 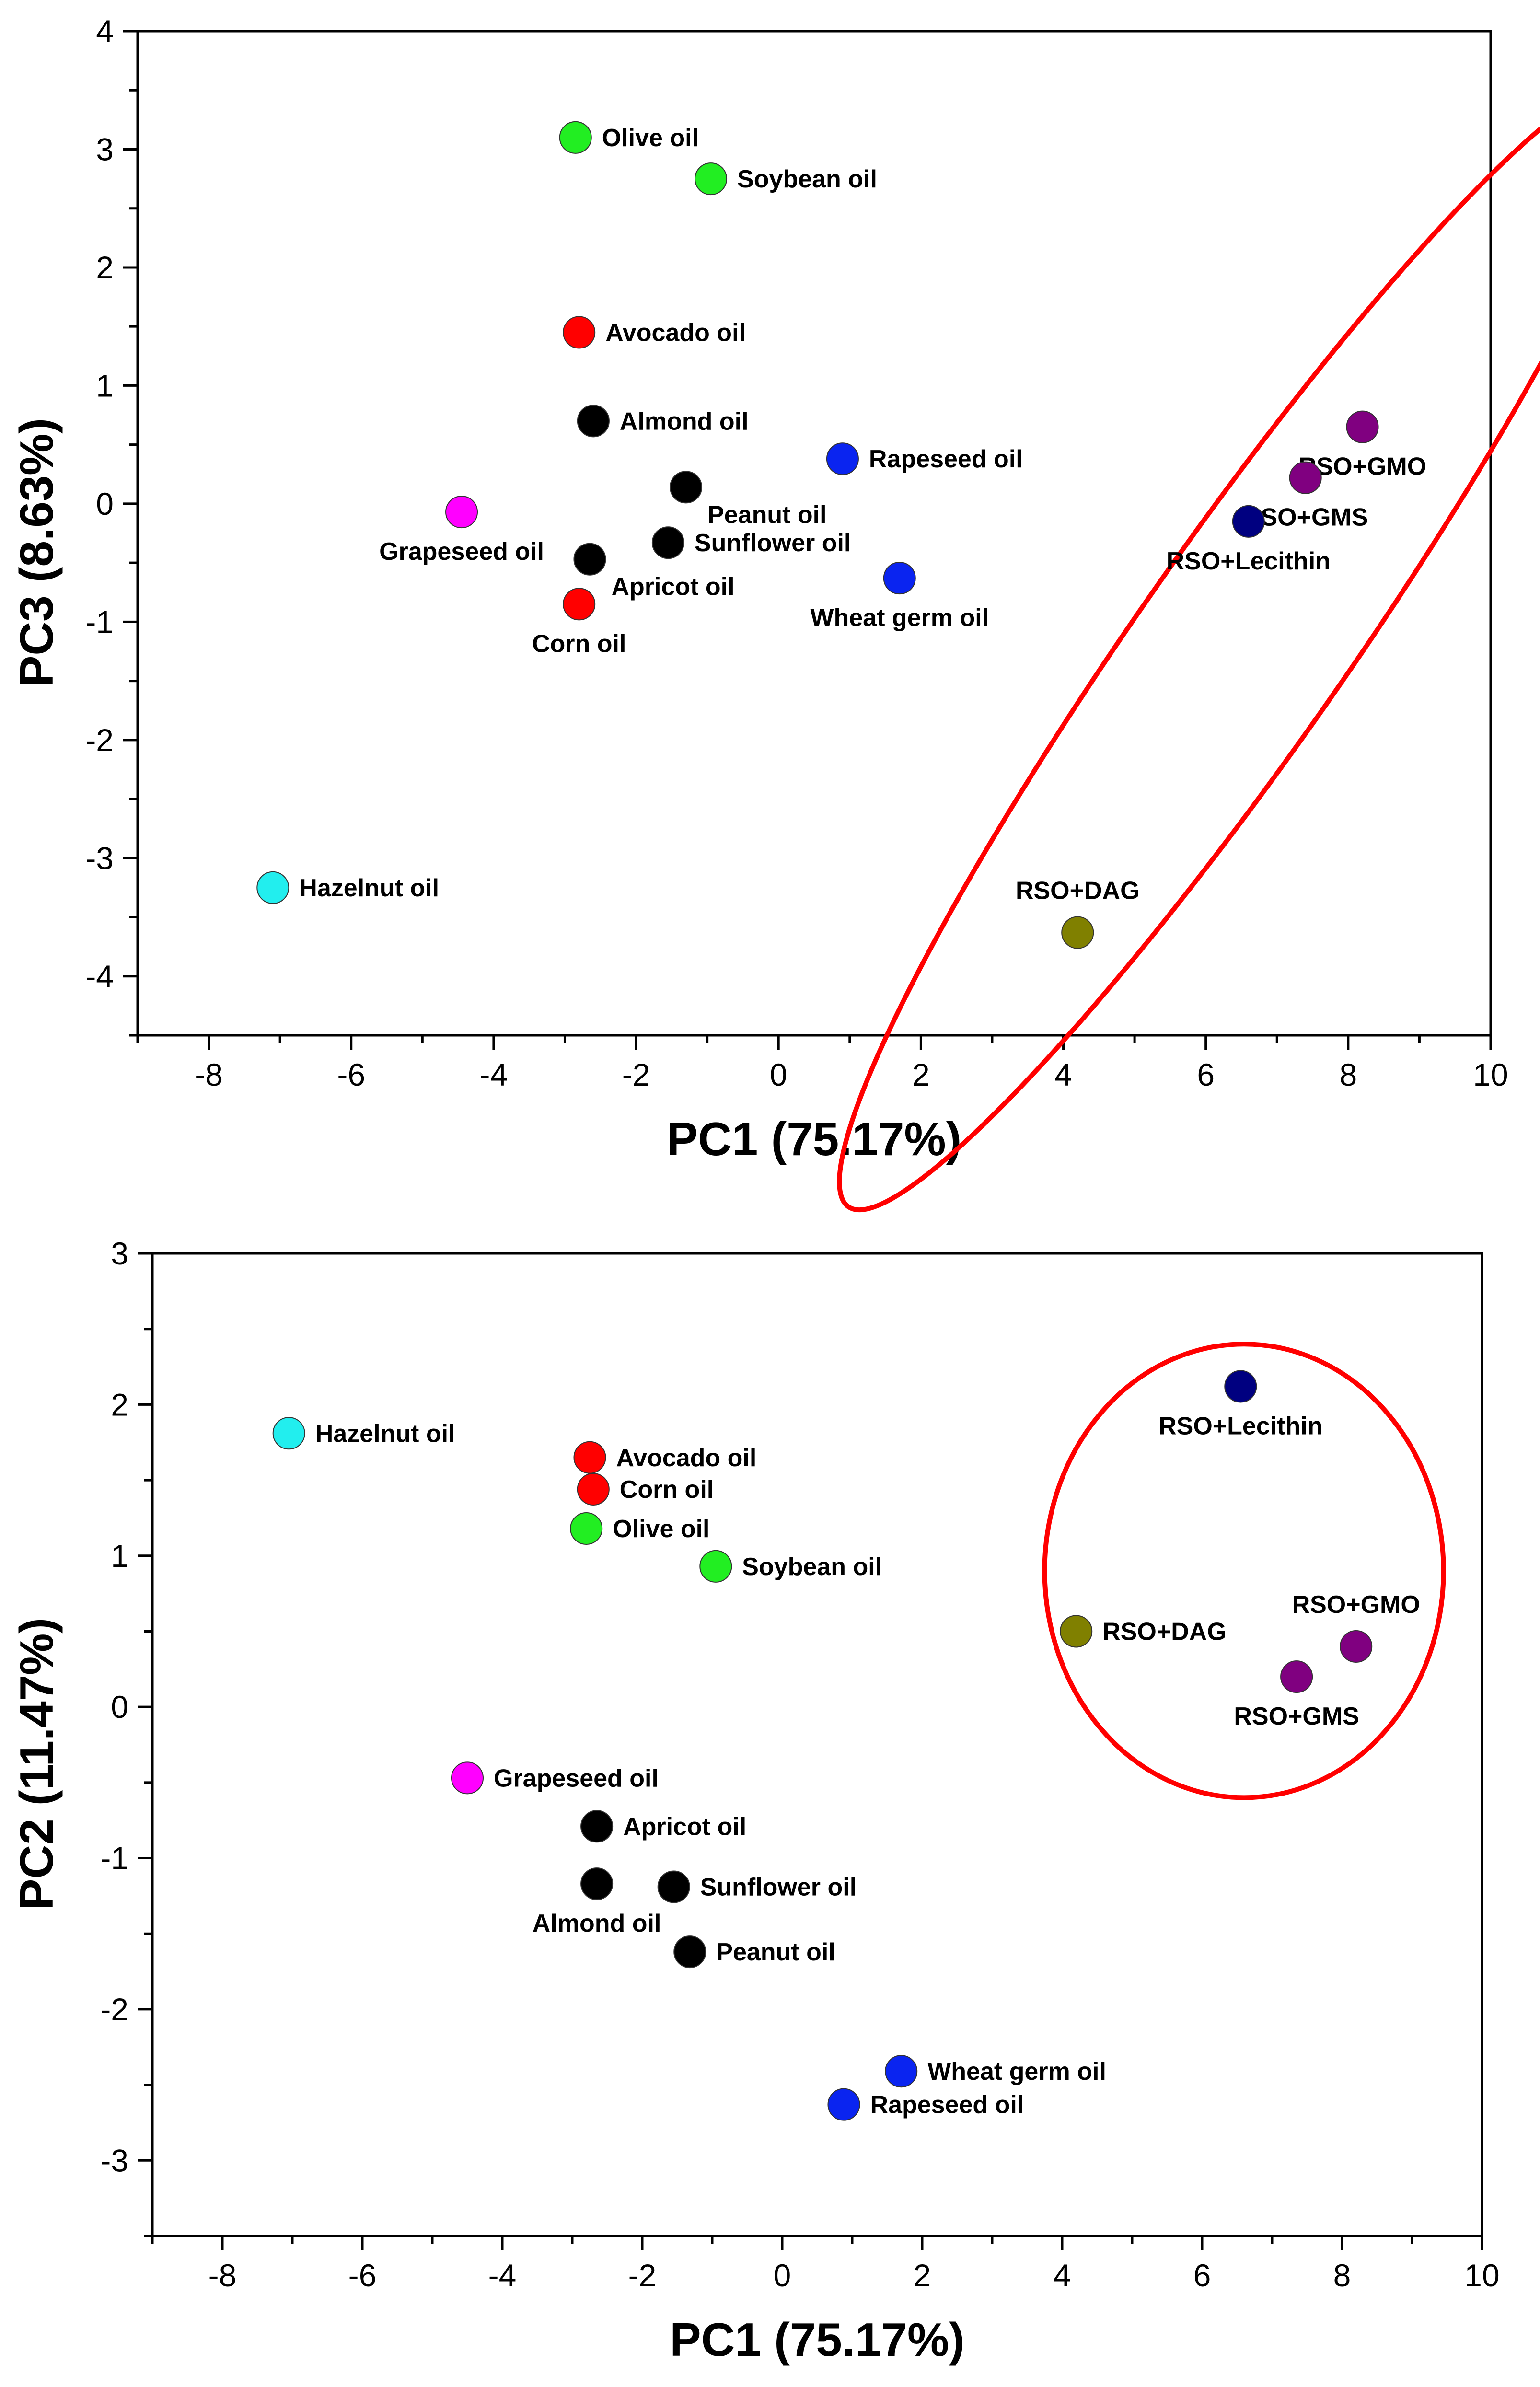 I want to click on data-point-label: Olive oil, so click(x=650, y=138).